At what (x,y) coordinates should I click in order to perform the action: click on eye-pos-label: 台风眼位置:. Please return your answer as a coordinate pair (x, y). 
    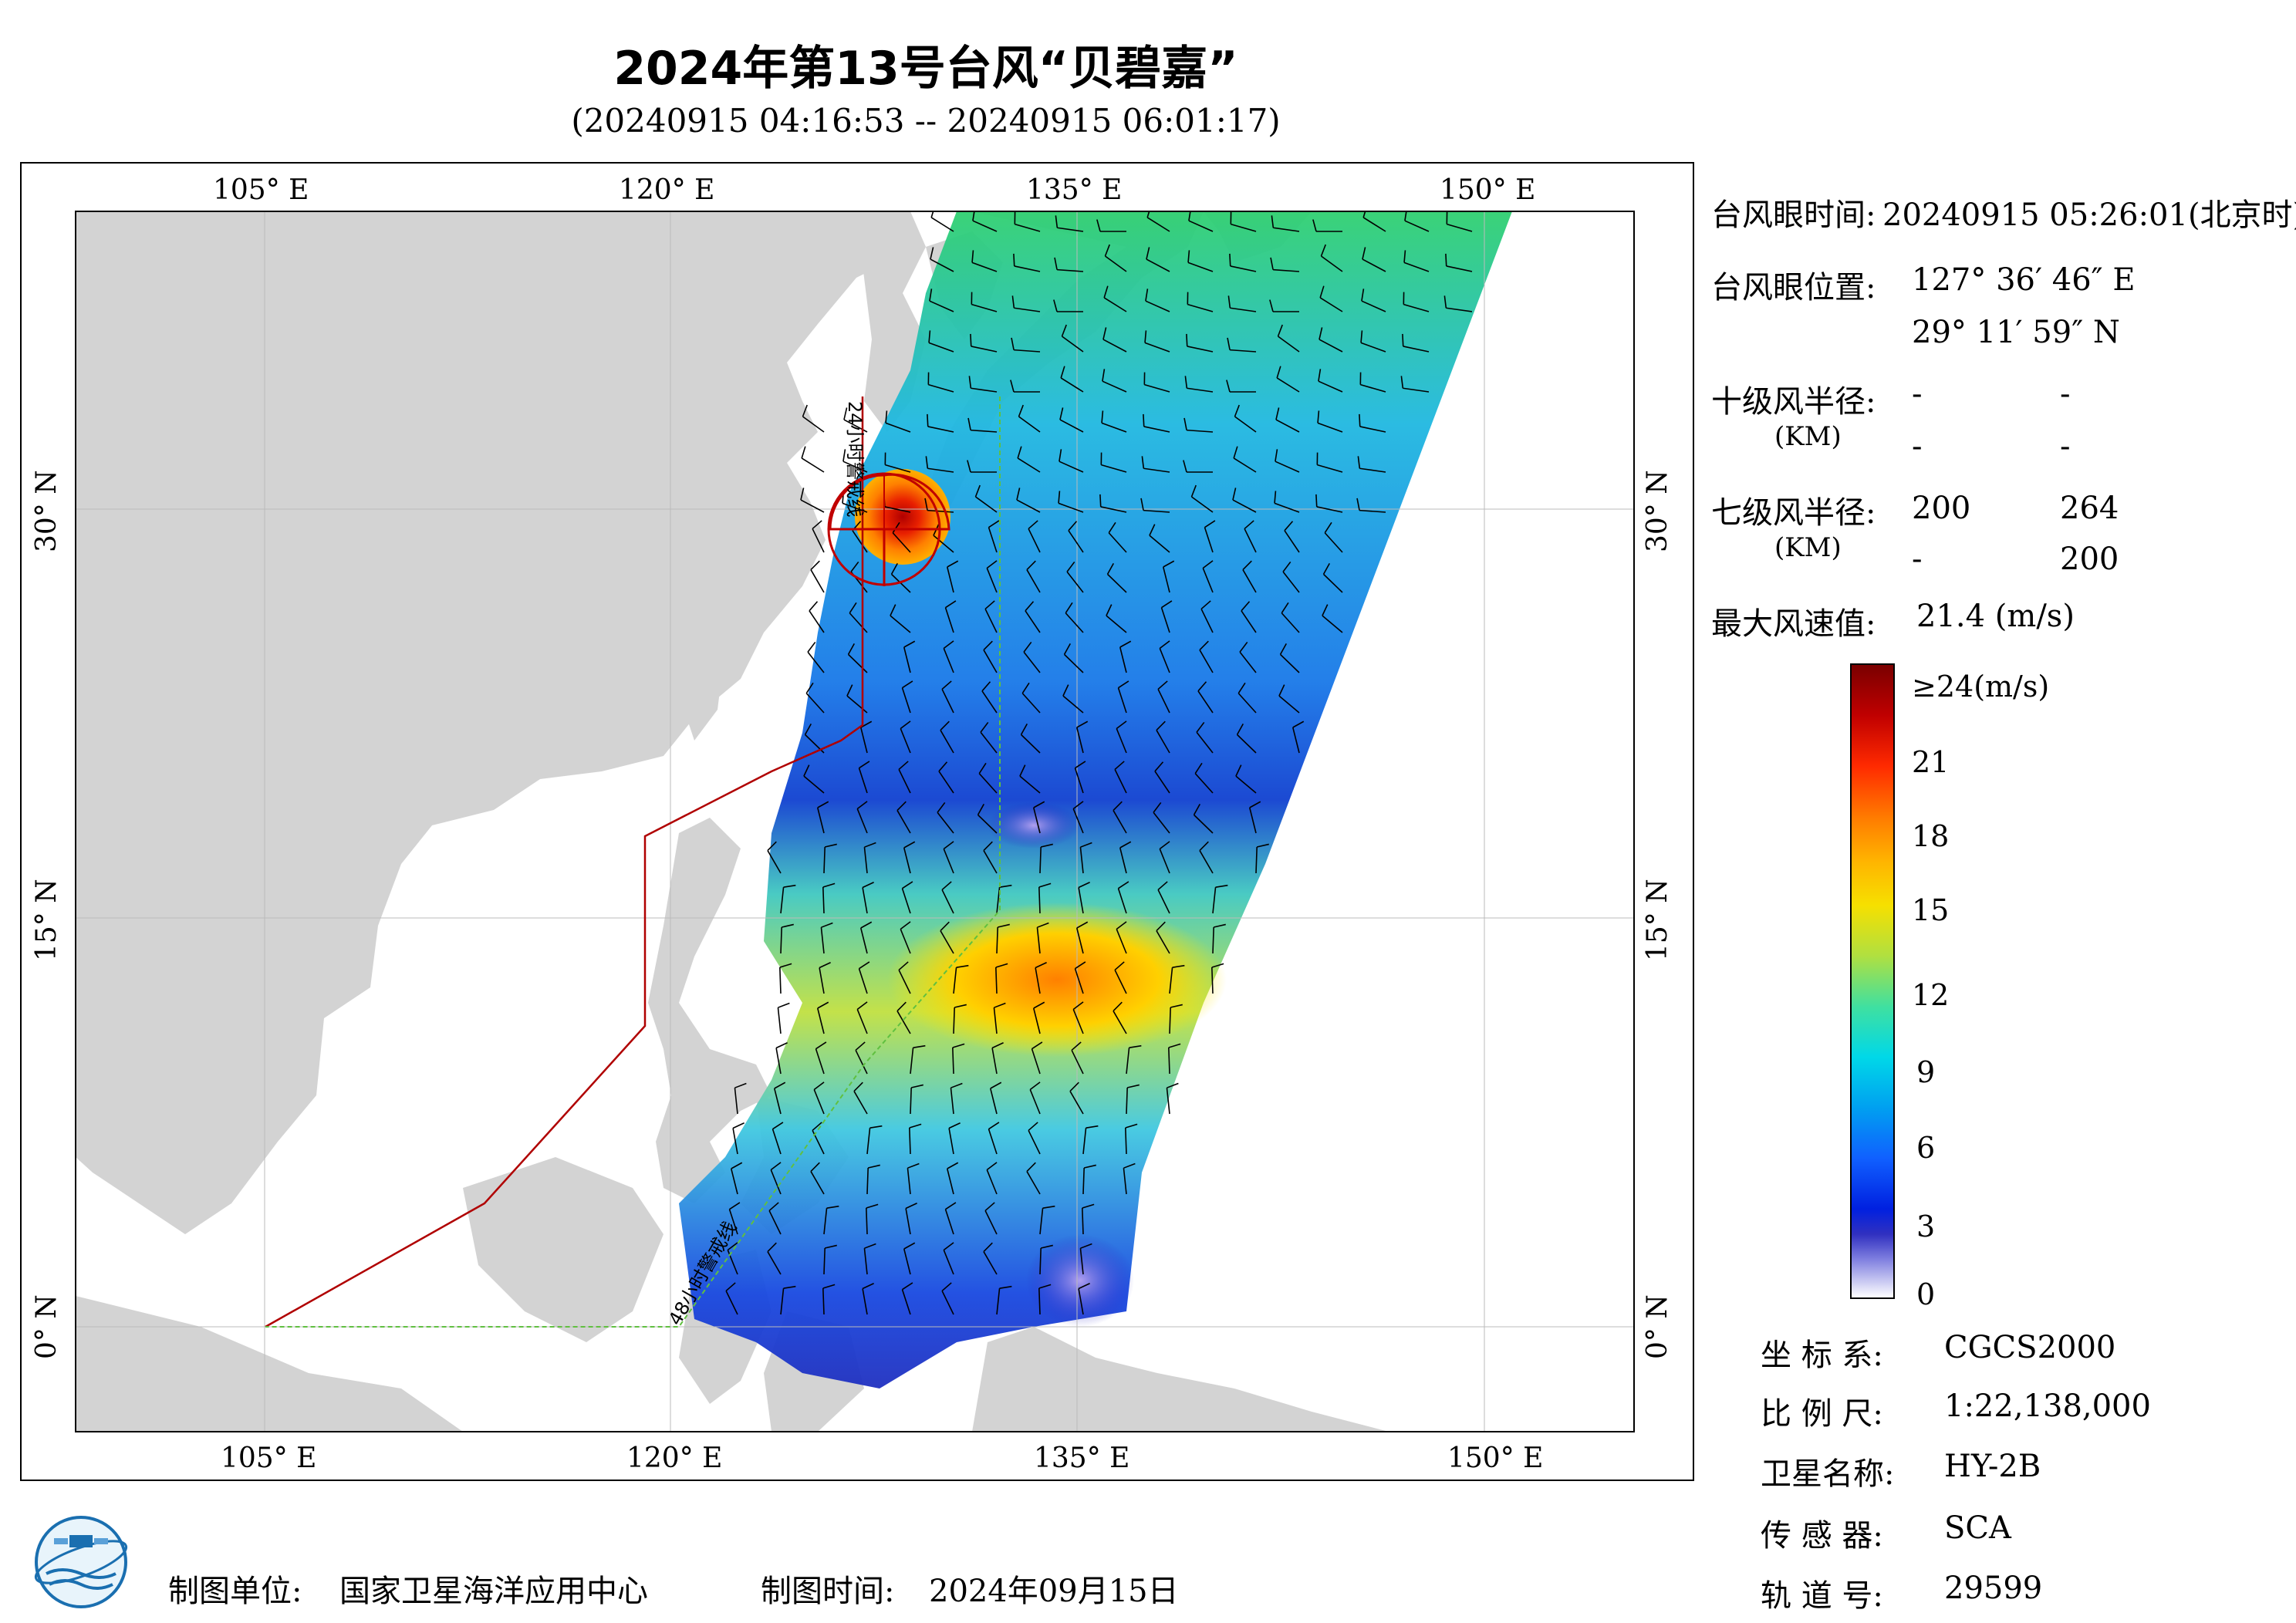
    Looking at the image, I should click on (1793, 287).